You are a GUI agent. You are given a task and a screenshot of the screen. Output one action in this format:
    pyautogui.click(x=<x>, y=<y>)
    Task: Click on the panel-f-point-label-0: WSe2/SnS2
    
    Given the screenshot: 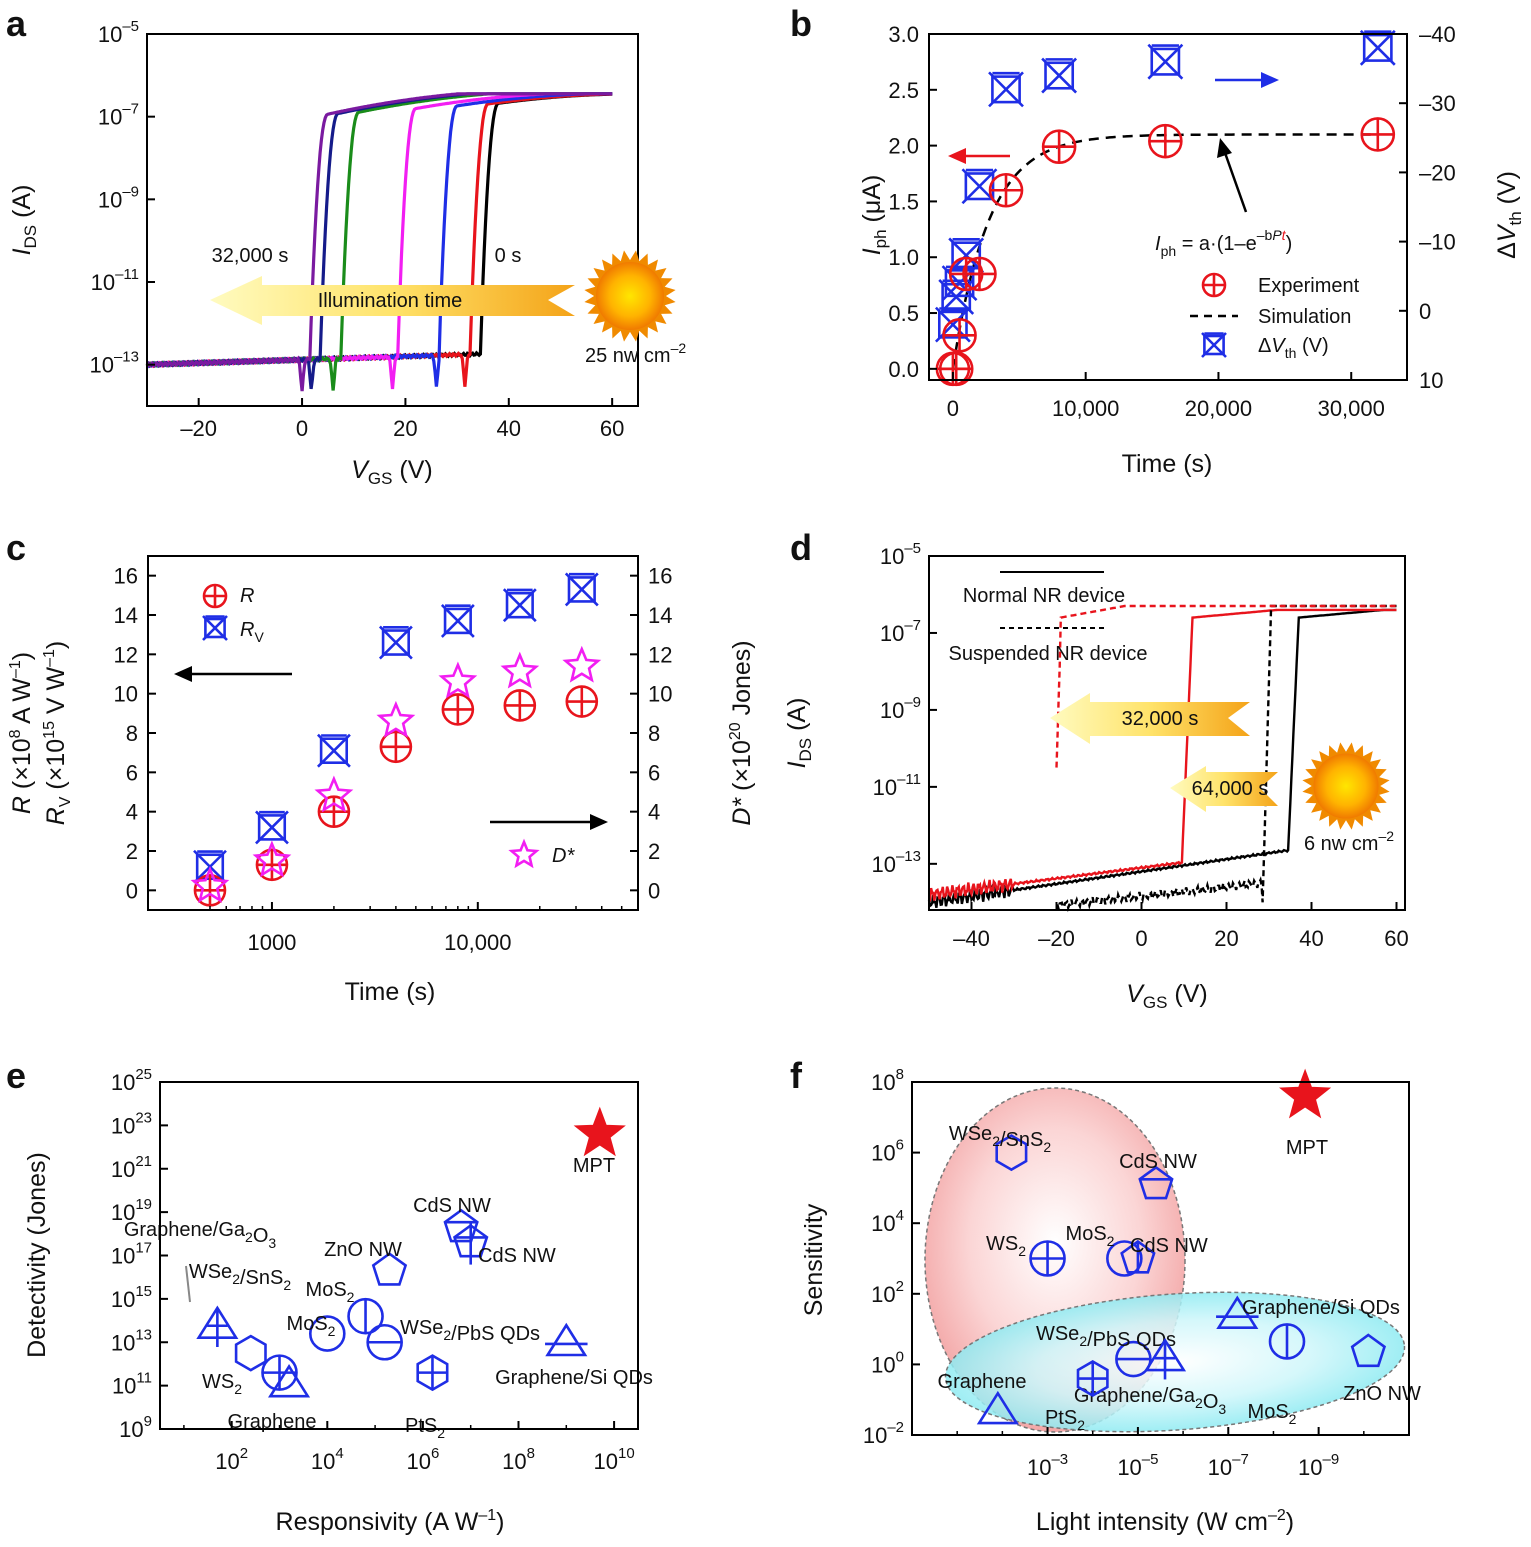 What is the action you would take?
    pyautogui.click(x=1000, y=1139)
    